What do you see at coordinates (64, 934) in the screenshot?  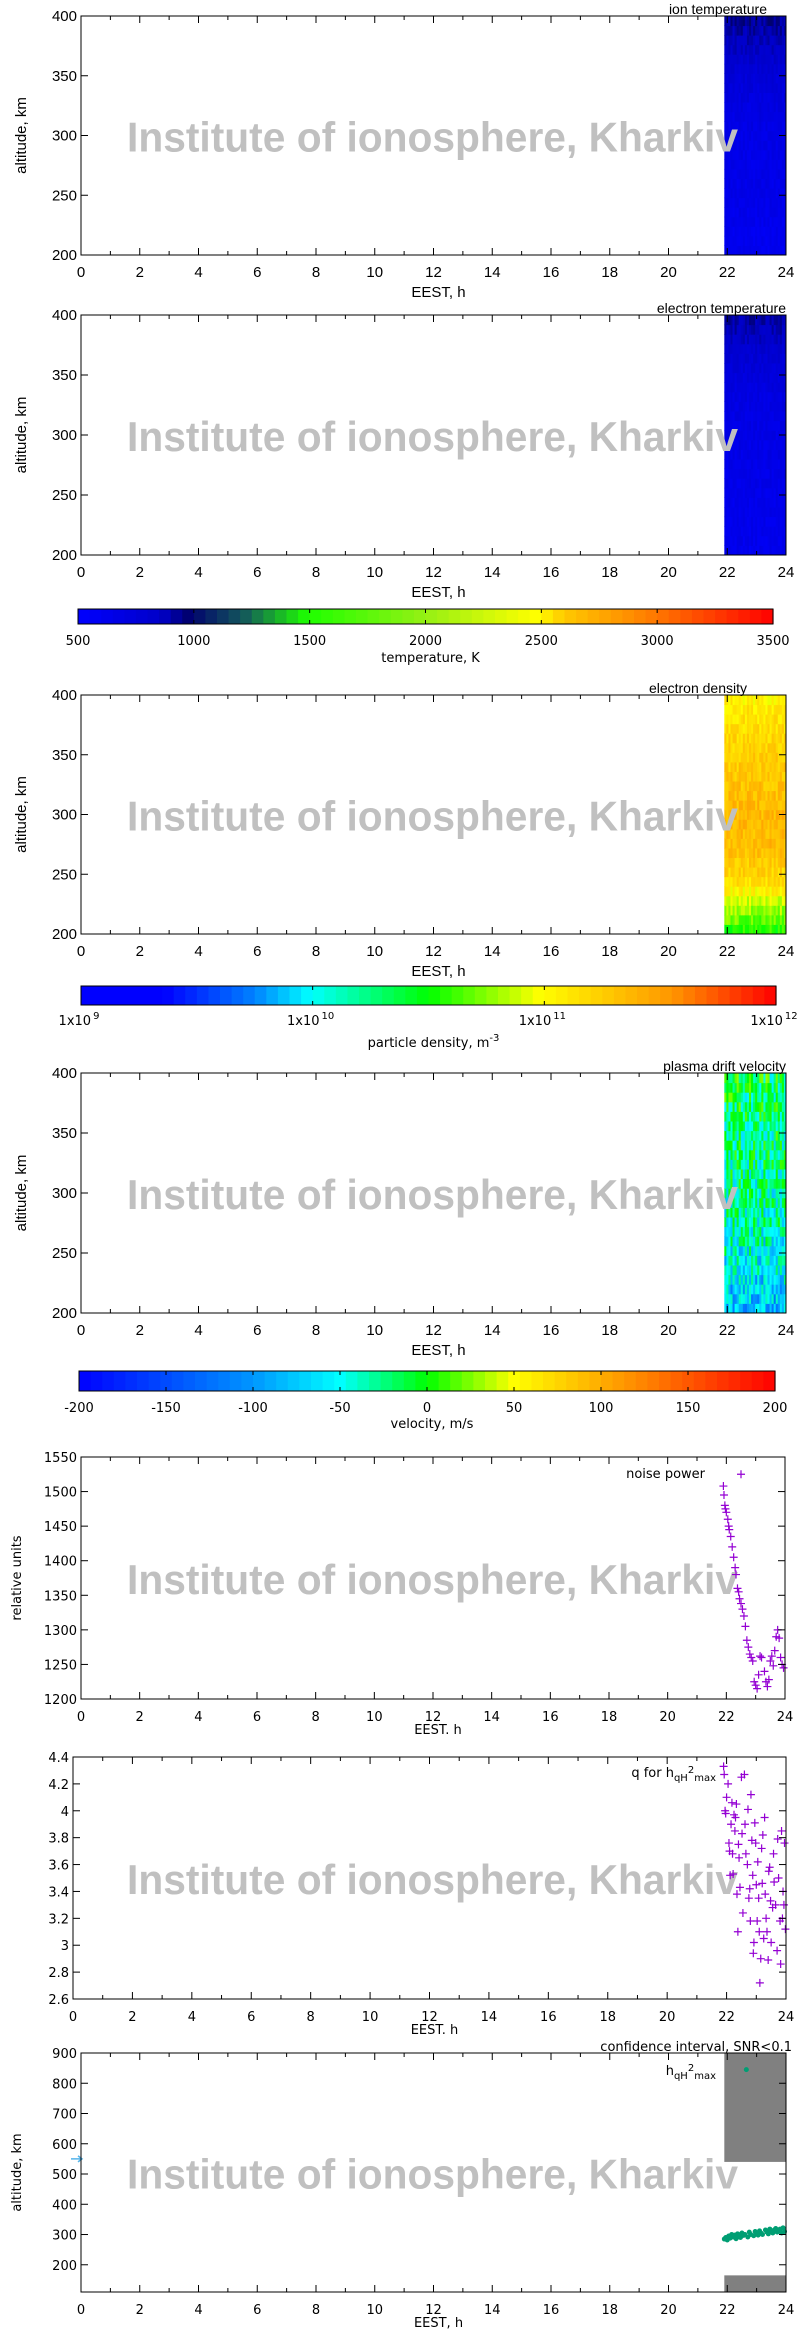 I see `y-tick-label: 200` at bounding box center [64, 934].